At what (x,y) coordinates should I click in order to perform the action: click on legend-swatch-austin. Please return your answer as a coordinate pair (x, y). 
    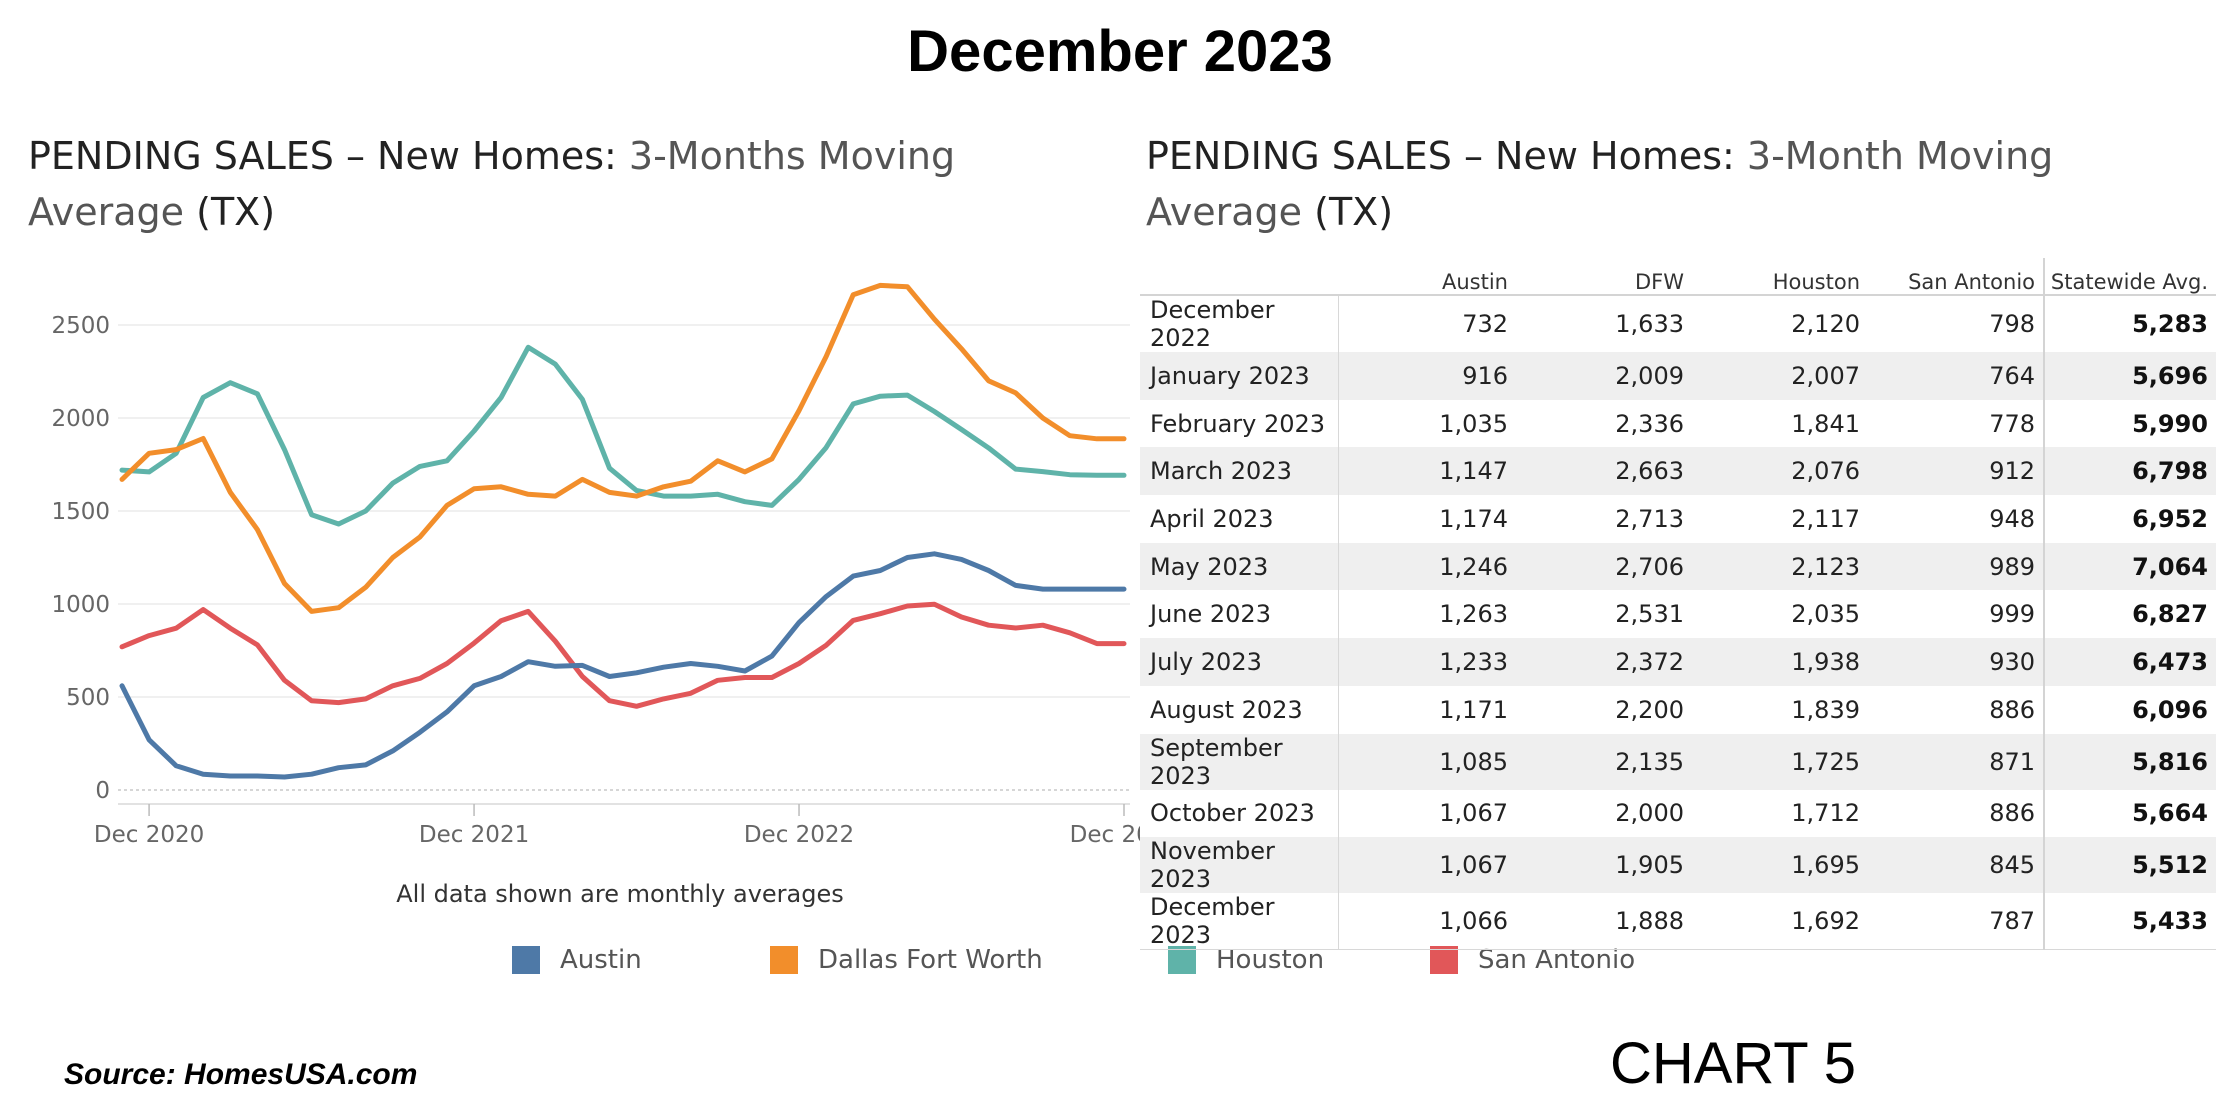
    Looking at the image, I should click on (526, 960).